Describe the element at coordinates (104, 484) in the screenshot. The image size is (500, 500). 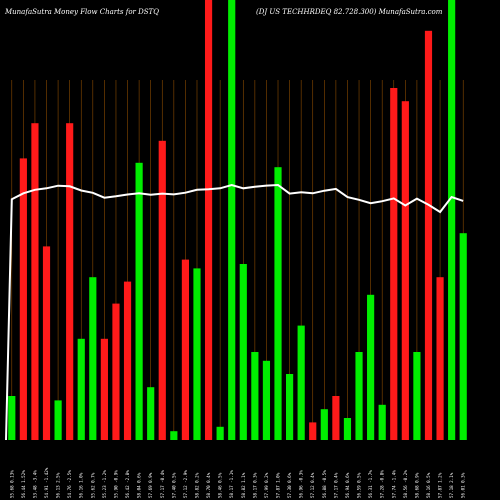
I see `x-tick-label: 55.23 -1.2%` at that location.